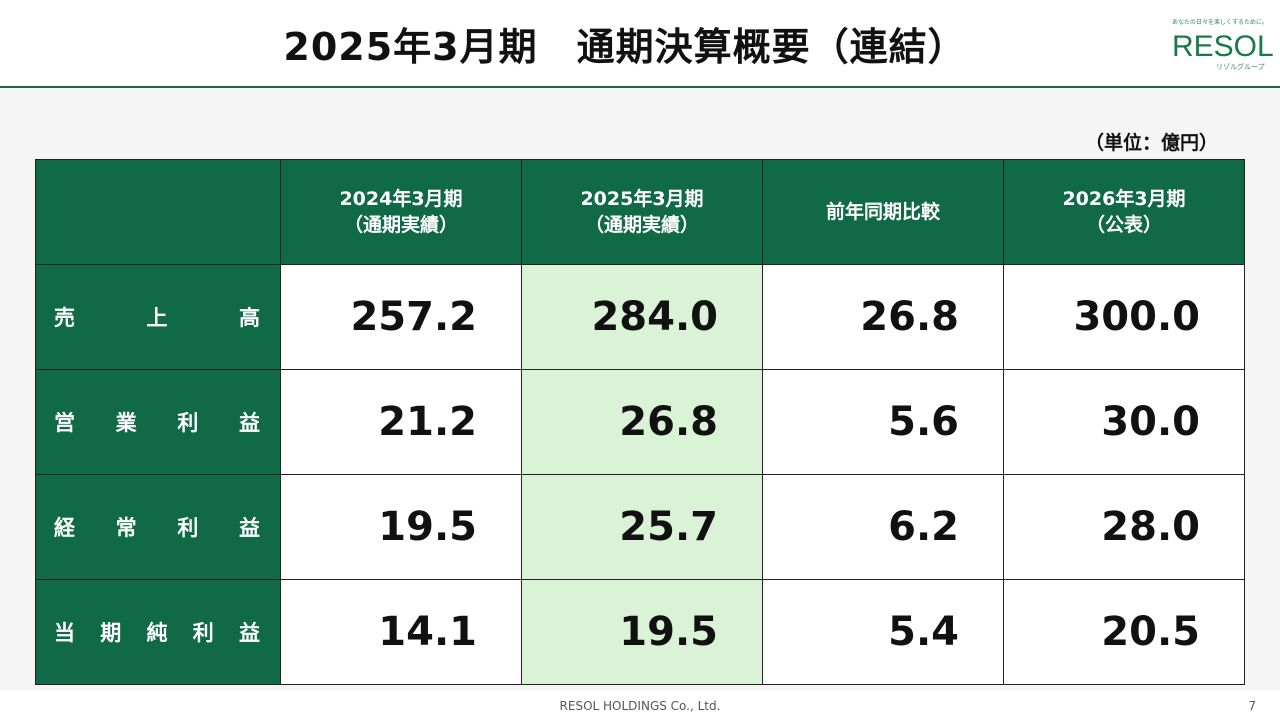  I want to click on value-cell-highlight: 26.8, so click(642, 422).